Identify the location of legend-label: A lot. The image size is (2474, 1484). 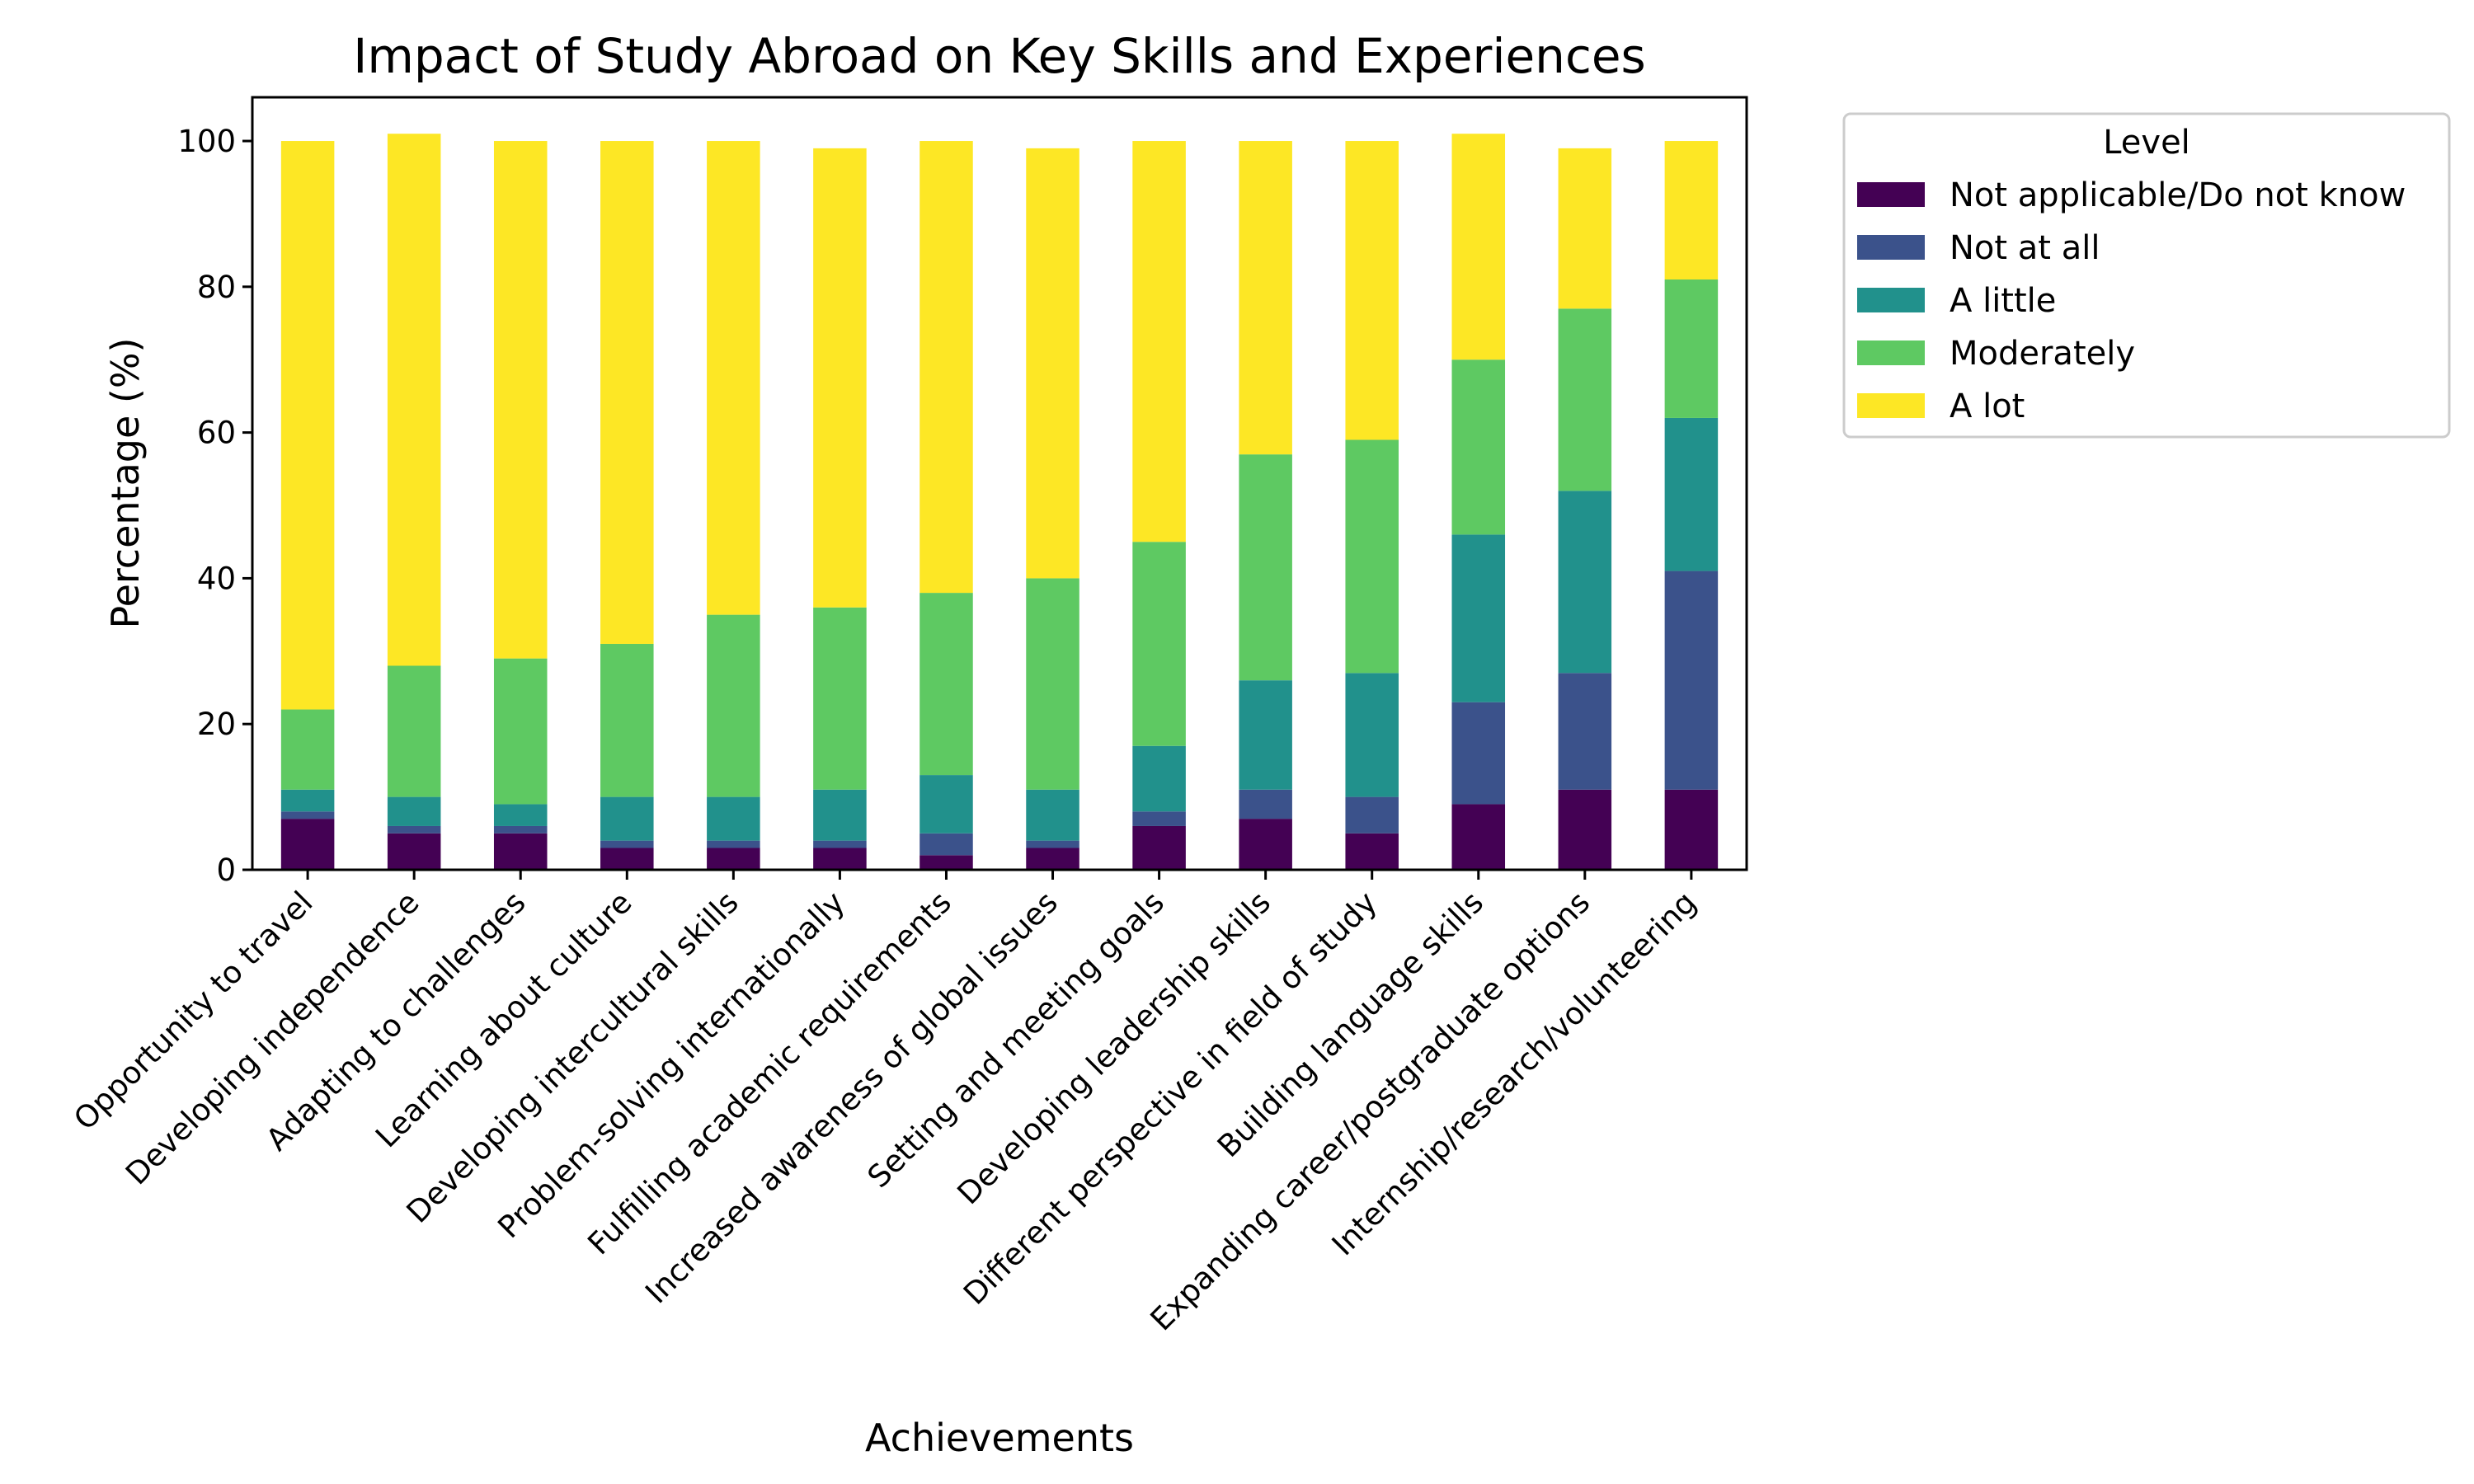
(1987, 406).